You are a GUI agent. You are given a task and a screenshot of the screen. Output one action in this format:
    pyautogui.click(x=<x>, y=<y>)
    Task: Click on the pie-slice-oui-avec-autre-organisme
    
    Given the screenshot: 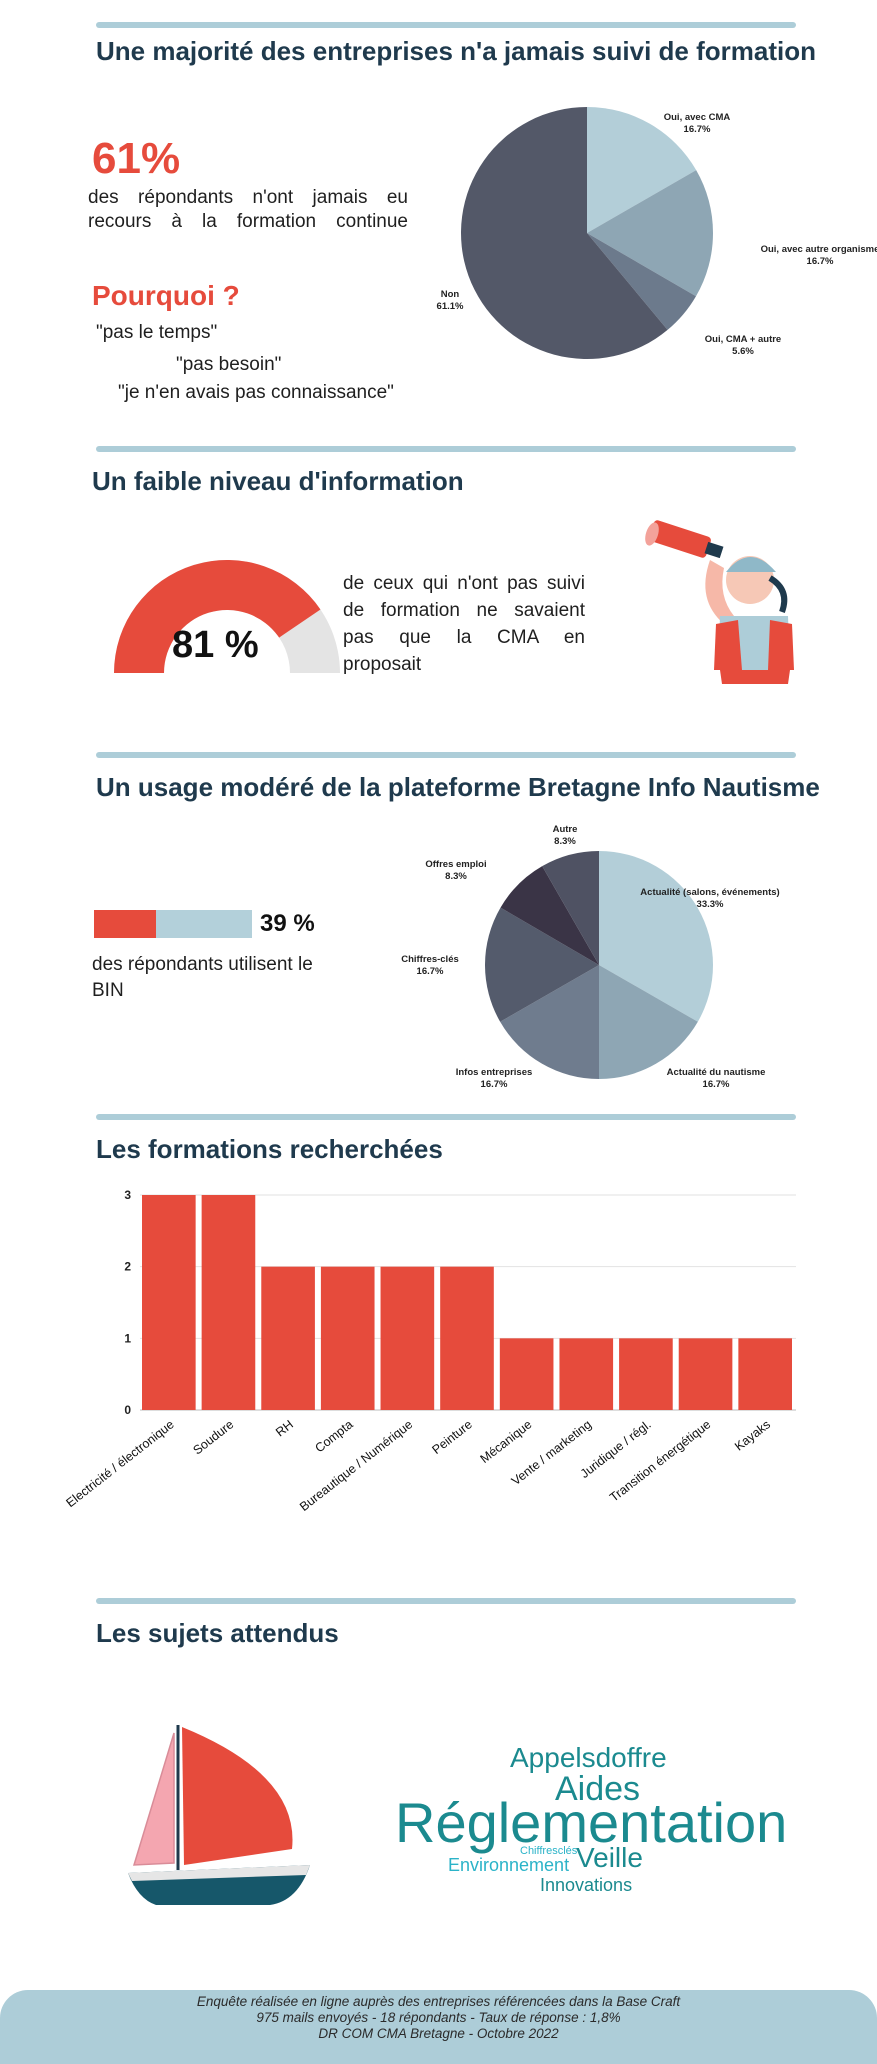 What is the action you would take?
    pyautogui.click(x=650, y=233)
    